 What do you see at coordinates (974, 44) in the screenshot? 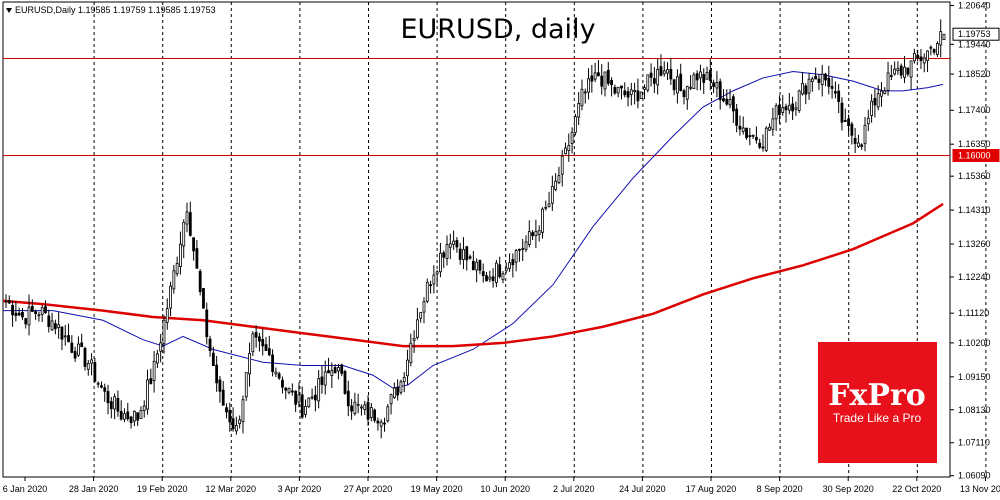
I see `y-tick-label: 1.19440` at bounding box center [974, 44].